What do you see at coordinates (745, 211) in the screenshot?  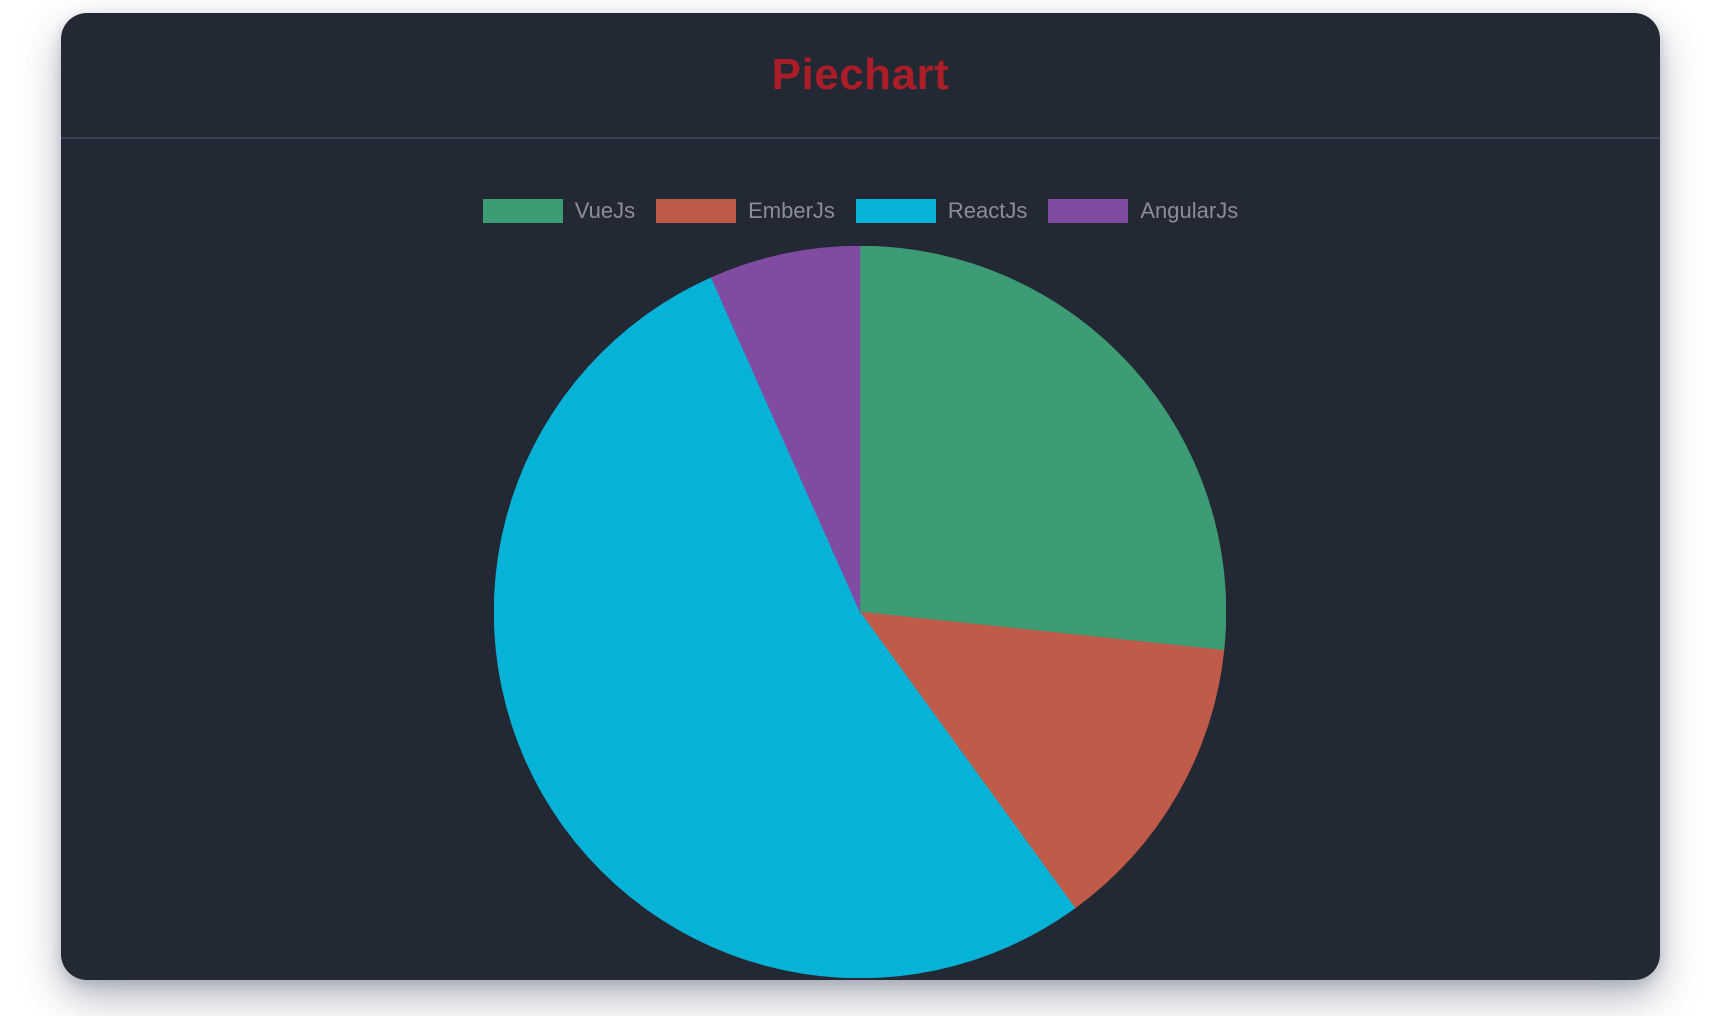 I see `legend-item-emberjs: EmberJs` at bounding box center [745, 211].